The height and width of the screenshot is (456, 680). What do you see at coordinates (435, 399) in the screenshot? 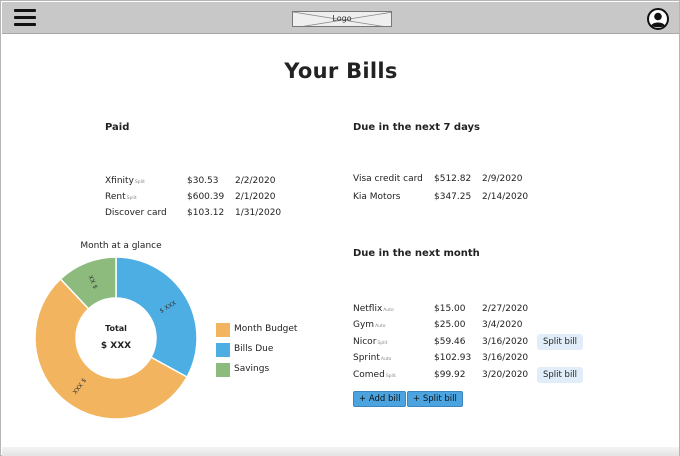
I see `split-bill-action-button: + Split bill` at bounding box center [435, 399].